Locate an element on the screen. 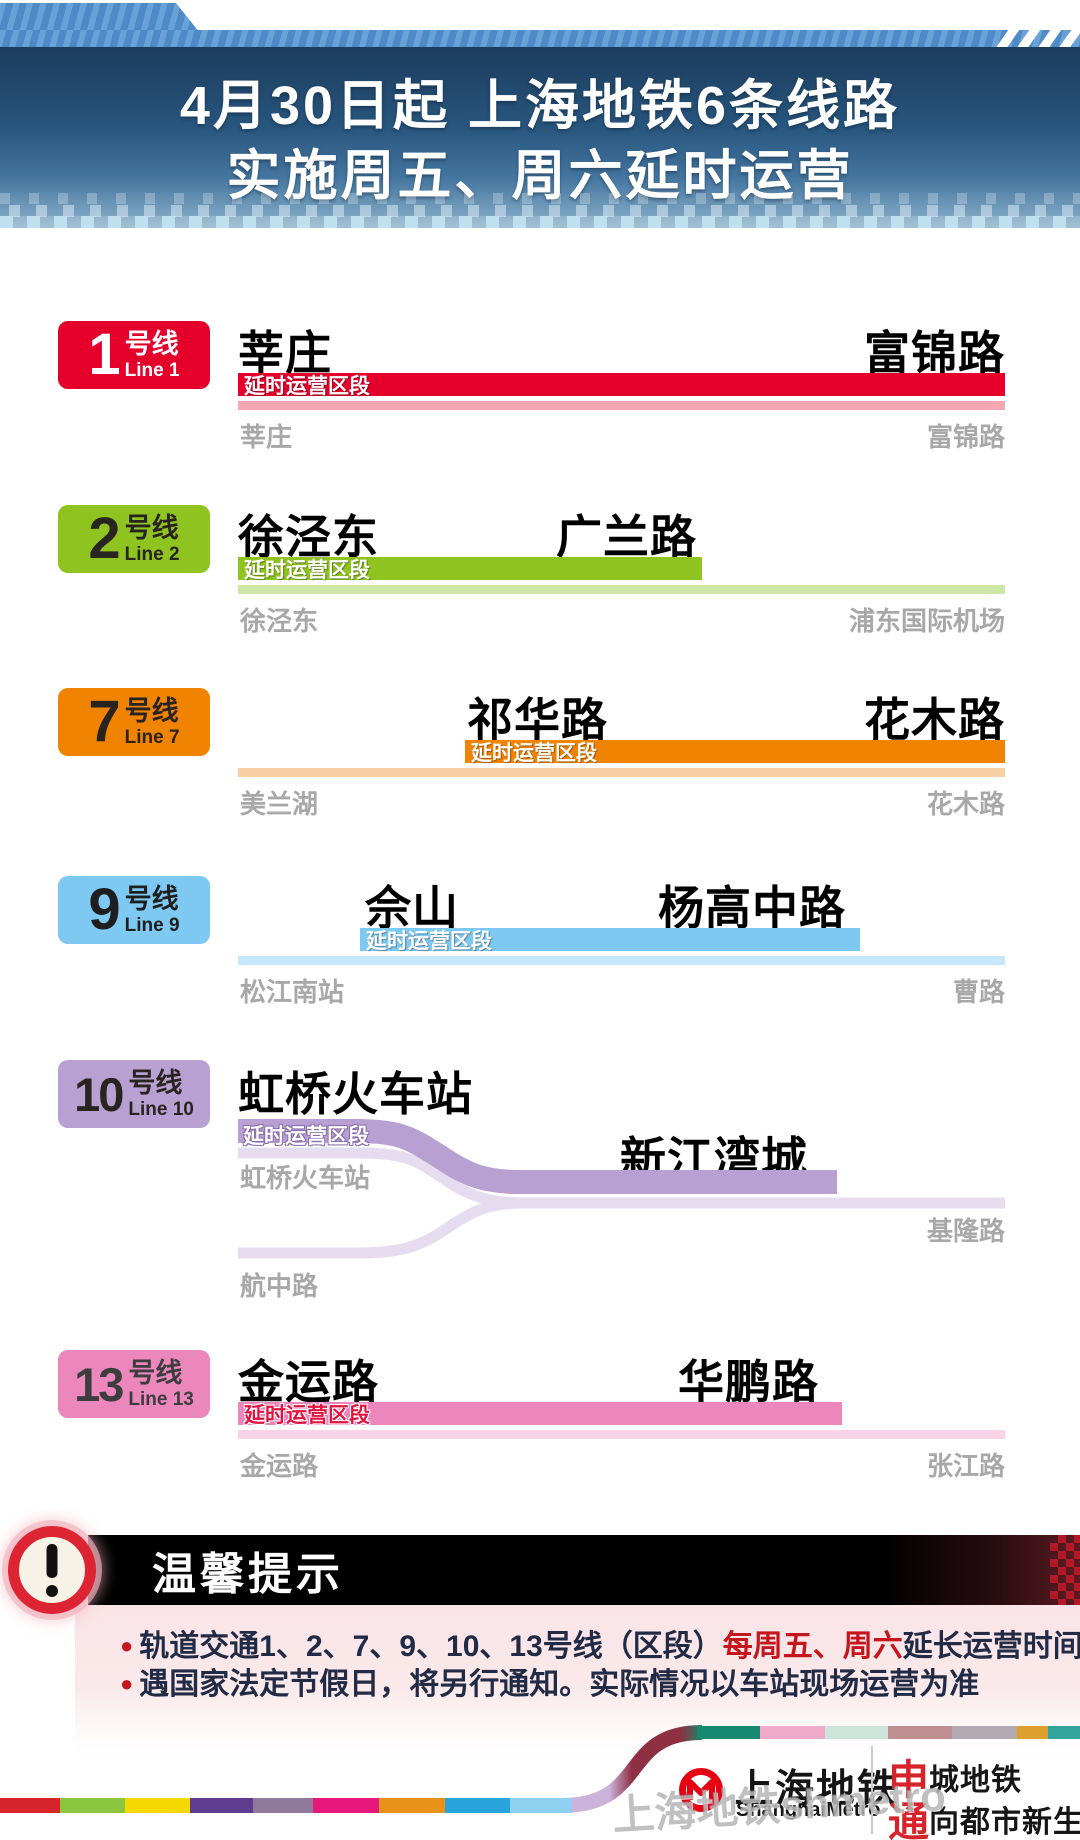 This screenshot has width=1080, height=1840. poster-title-line2: 实施周五、周六延时运营 is located at coordinates (540, 176).